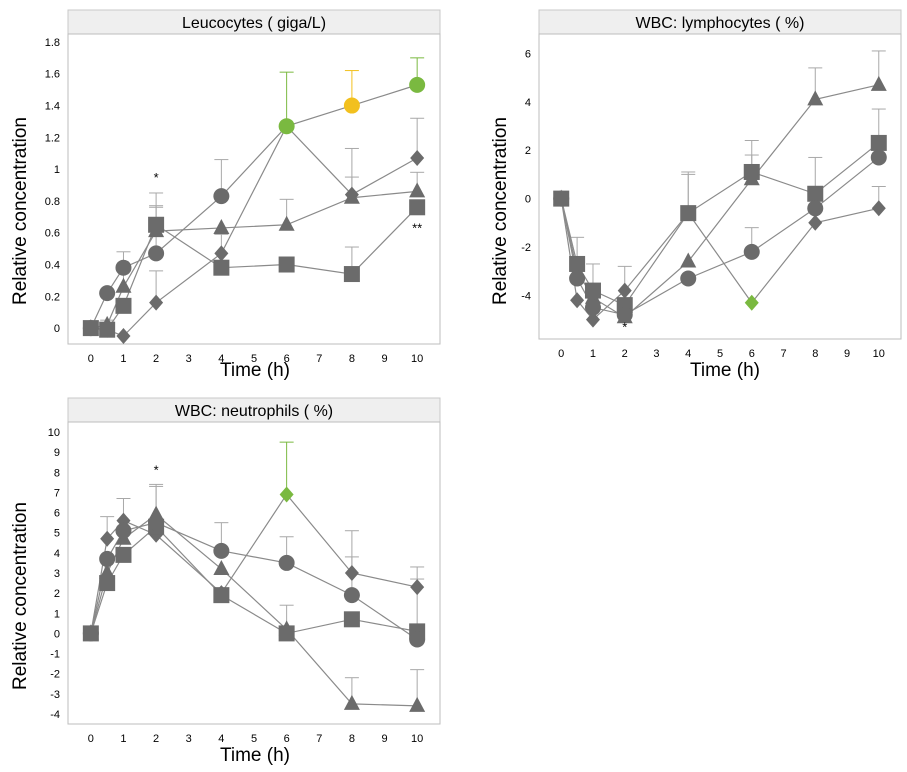  What do you see at coordinates (624, 327) in the screenshot?
I see `significance-annotation: *` at bounding box center [624, 327].